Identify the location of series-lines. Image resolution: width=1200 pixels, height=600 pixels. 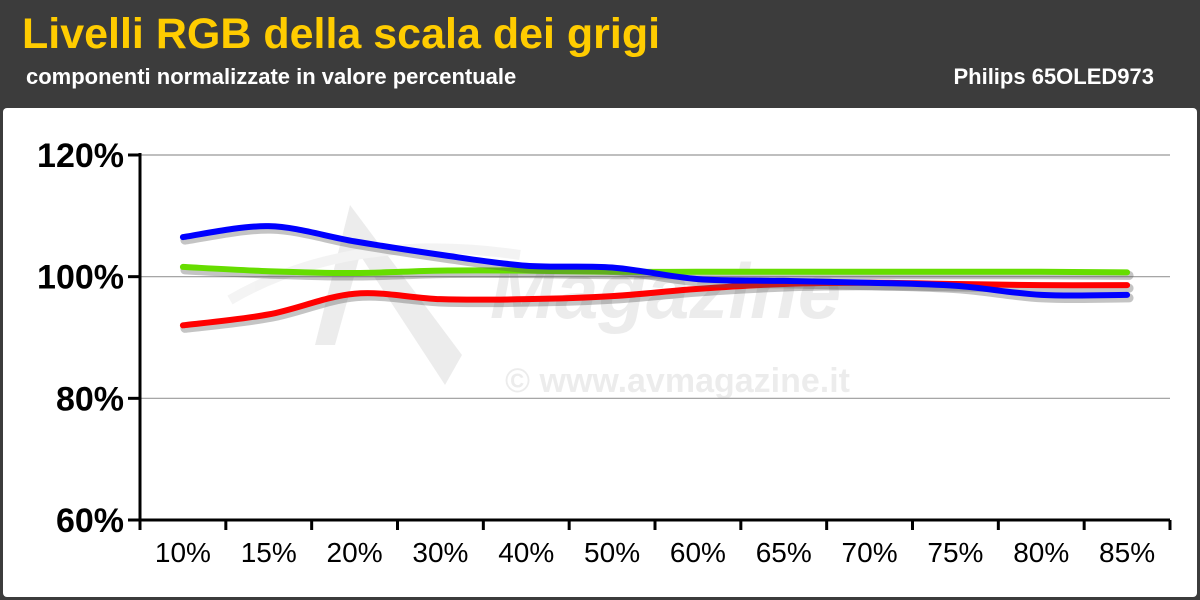
(656, 278).